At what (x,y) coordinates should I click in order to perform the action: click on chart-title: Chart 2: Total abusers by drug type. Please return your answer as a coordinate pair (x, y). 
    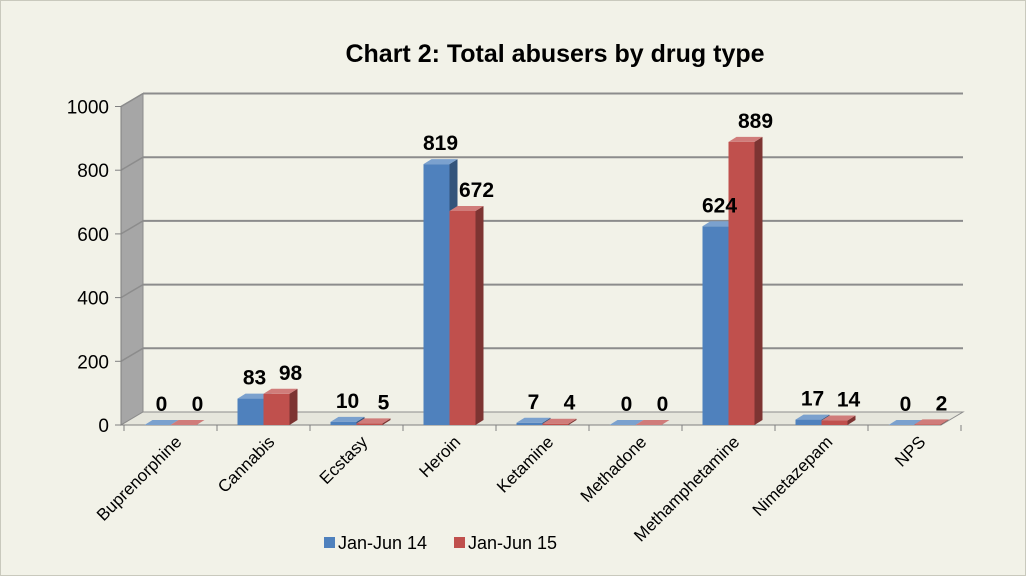
    Looking at the image, I should click on (554, 54).